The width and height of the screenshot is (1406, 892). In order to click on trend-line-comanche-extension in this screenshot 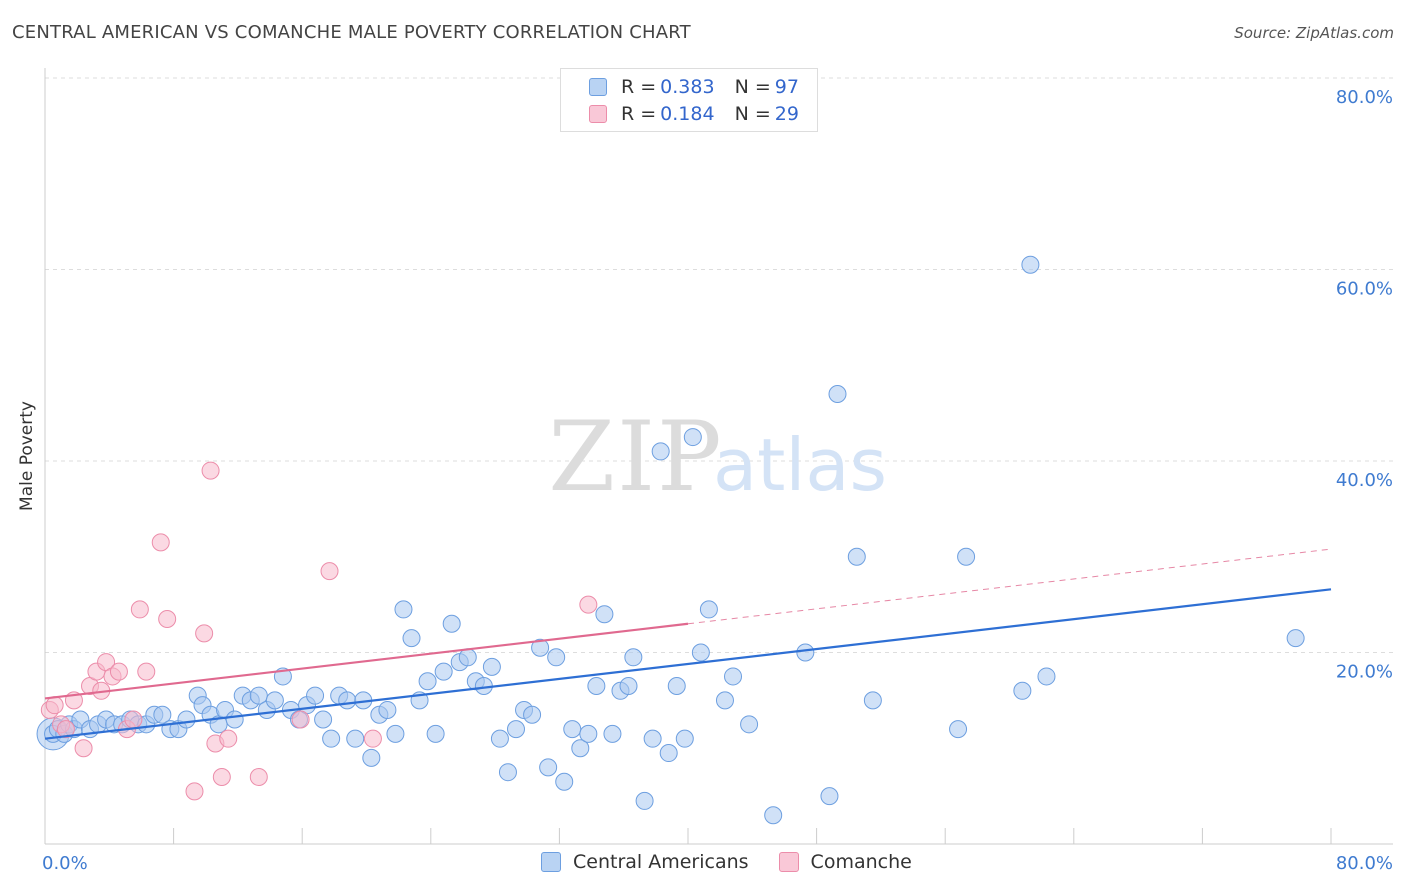, I will do `click(1009, 586)`.